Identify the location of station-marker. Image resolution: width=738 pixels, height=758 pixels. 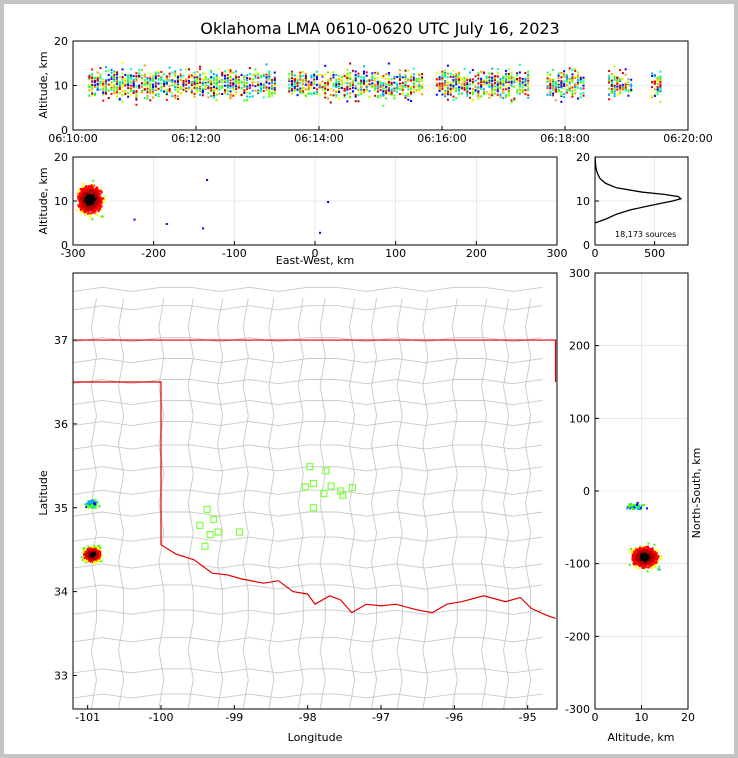
(343, 495).